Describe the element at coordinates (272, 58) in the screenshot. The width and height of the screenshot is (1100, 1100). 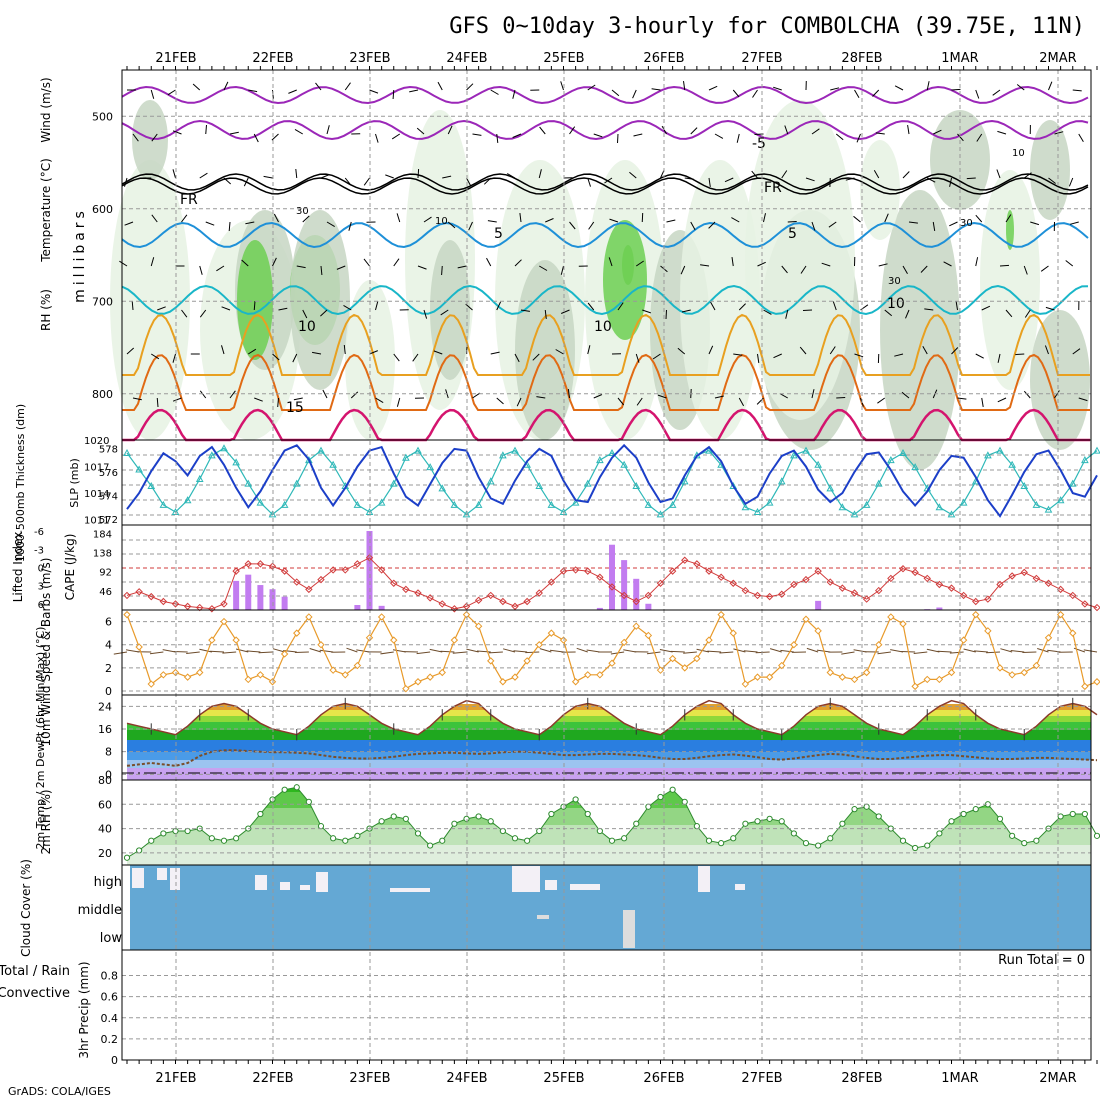
I see `date-label-top: 22FEB` at that location.